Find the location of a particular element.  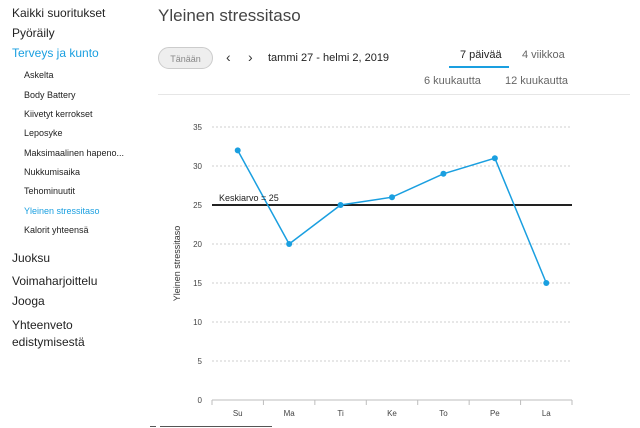

sidebar-item-pyoraily: Pyöräily is located at coordinates (33, 33).